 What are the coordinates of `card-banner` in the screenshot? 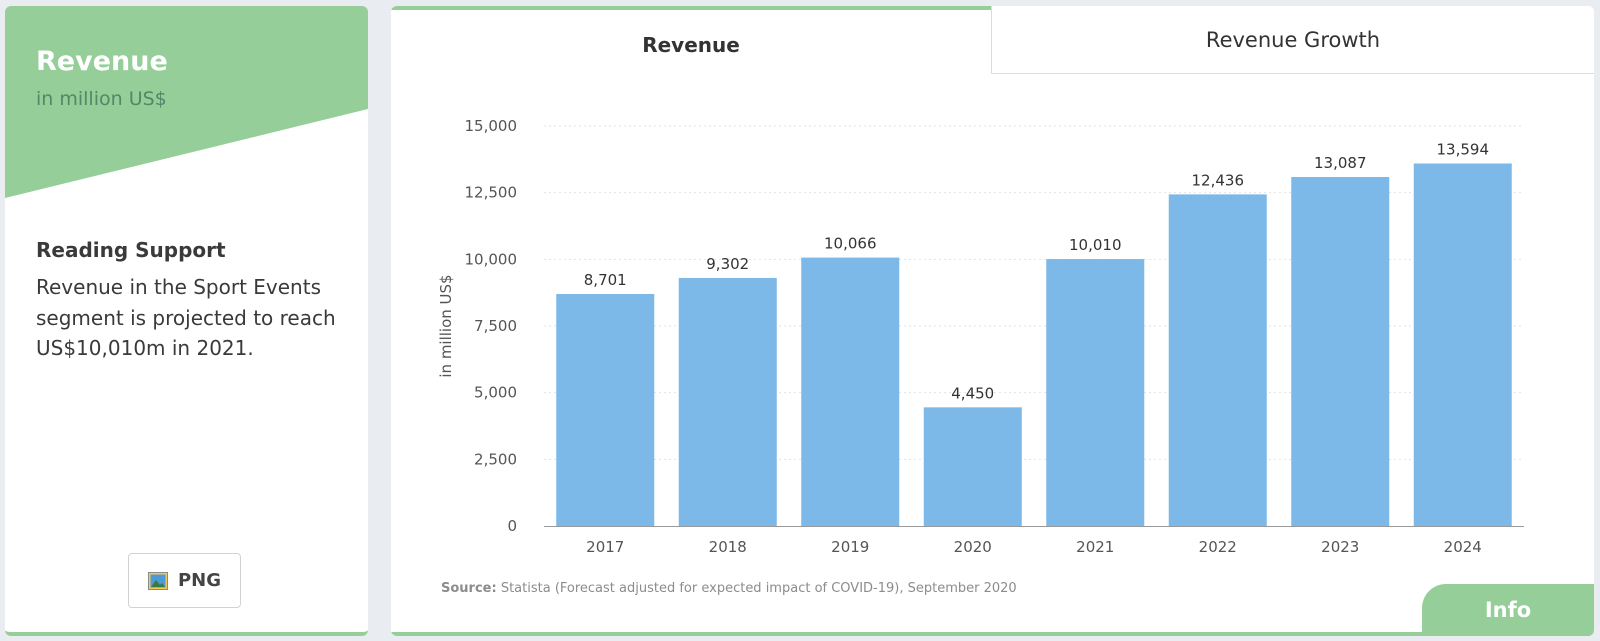 It's located at (186, 102).